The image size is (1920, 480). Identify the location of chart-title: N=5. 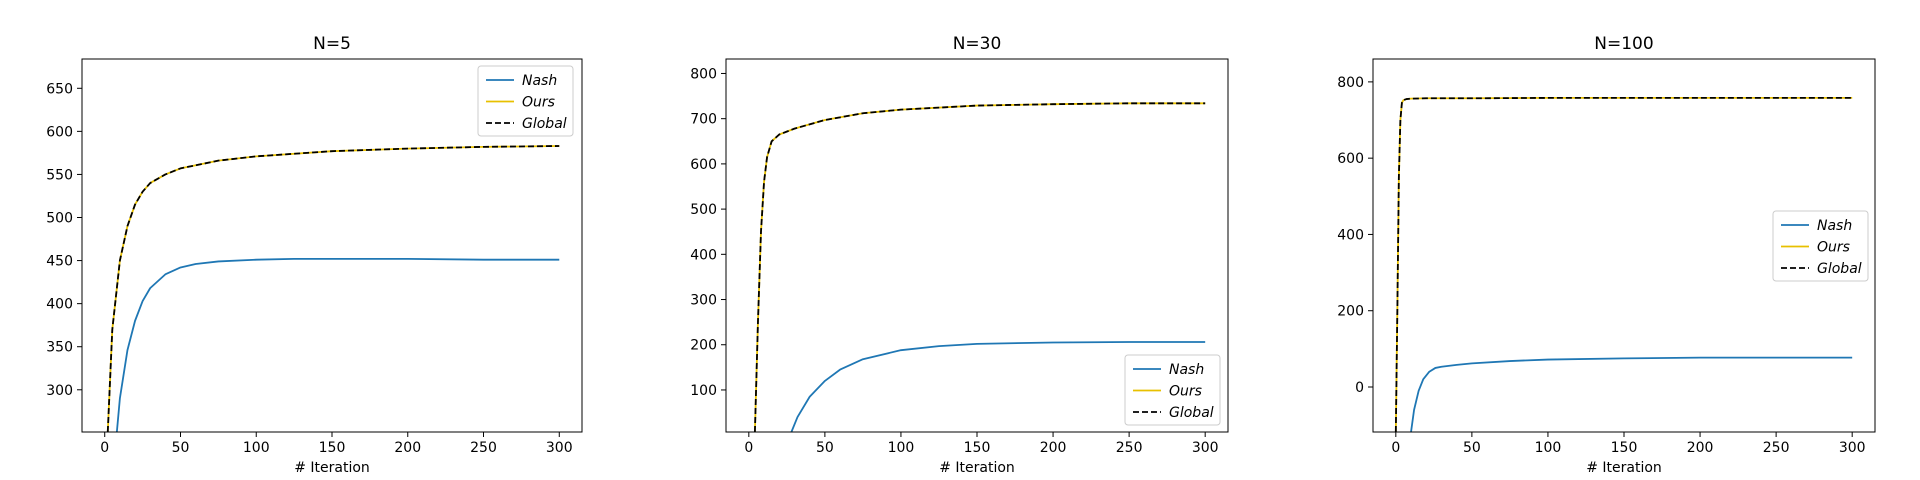
(332, 44).